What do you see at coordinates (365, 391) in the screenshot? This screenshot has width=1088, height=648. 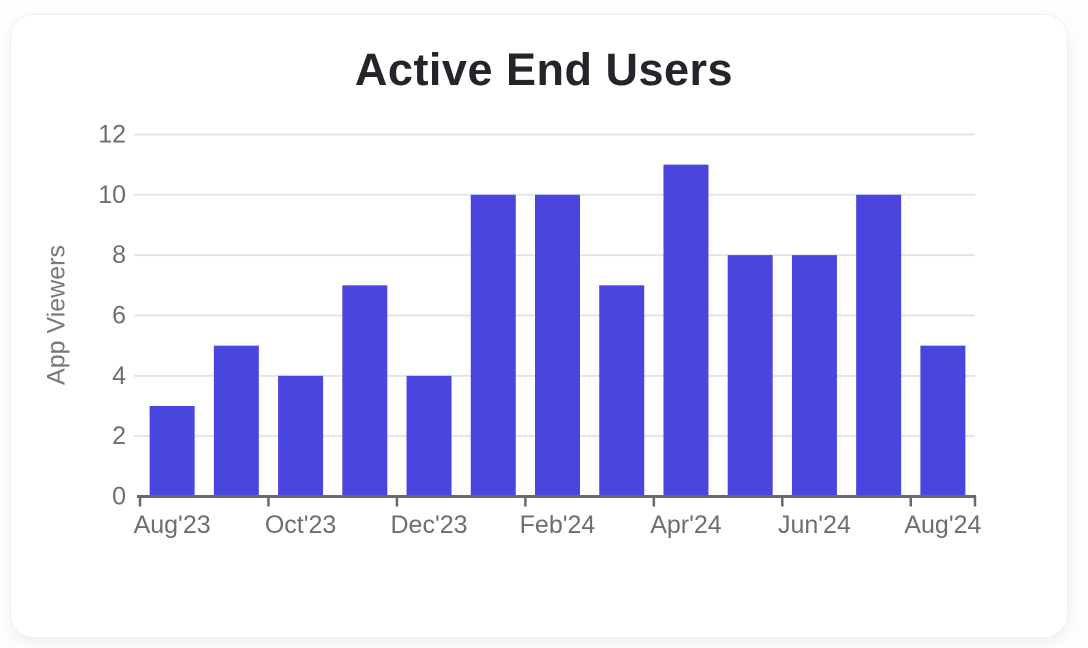 I see `bar-Nov'23` at bounding box center [365, 391].